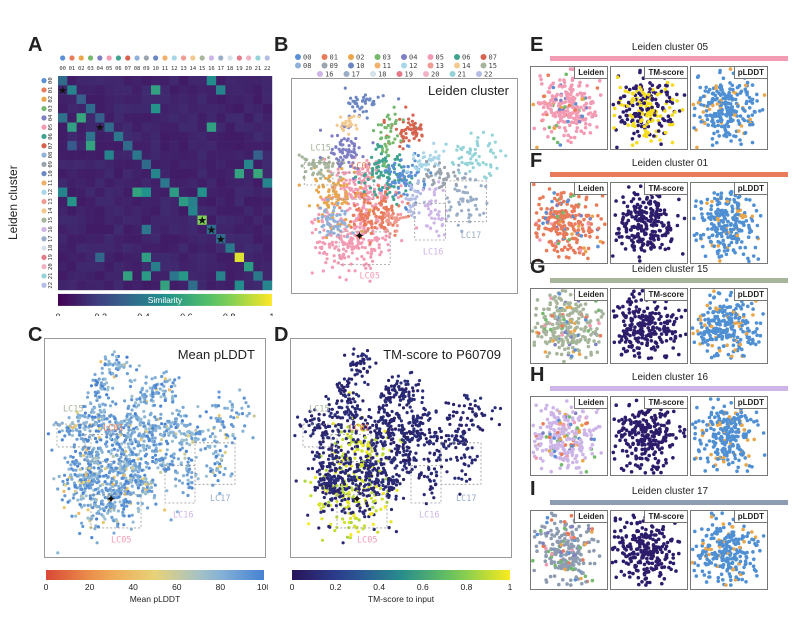 The width and height of the screenshot is (800, 632). What do you see at coordinates (72, 69) in the screenshot?
I see `heatmap-col-label: 01` at bounding box center [72, 69].